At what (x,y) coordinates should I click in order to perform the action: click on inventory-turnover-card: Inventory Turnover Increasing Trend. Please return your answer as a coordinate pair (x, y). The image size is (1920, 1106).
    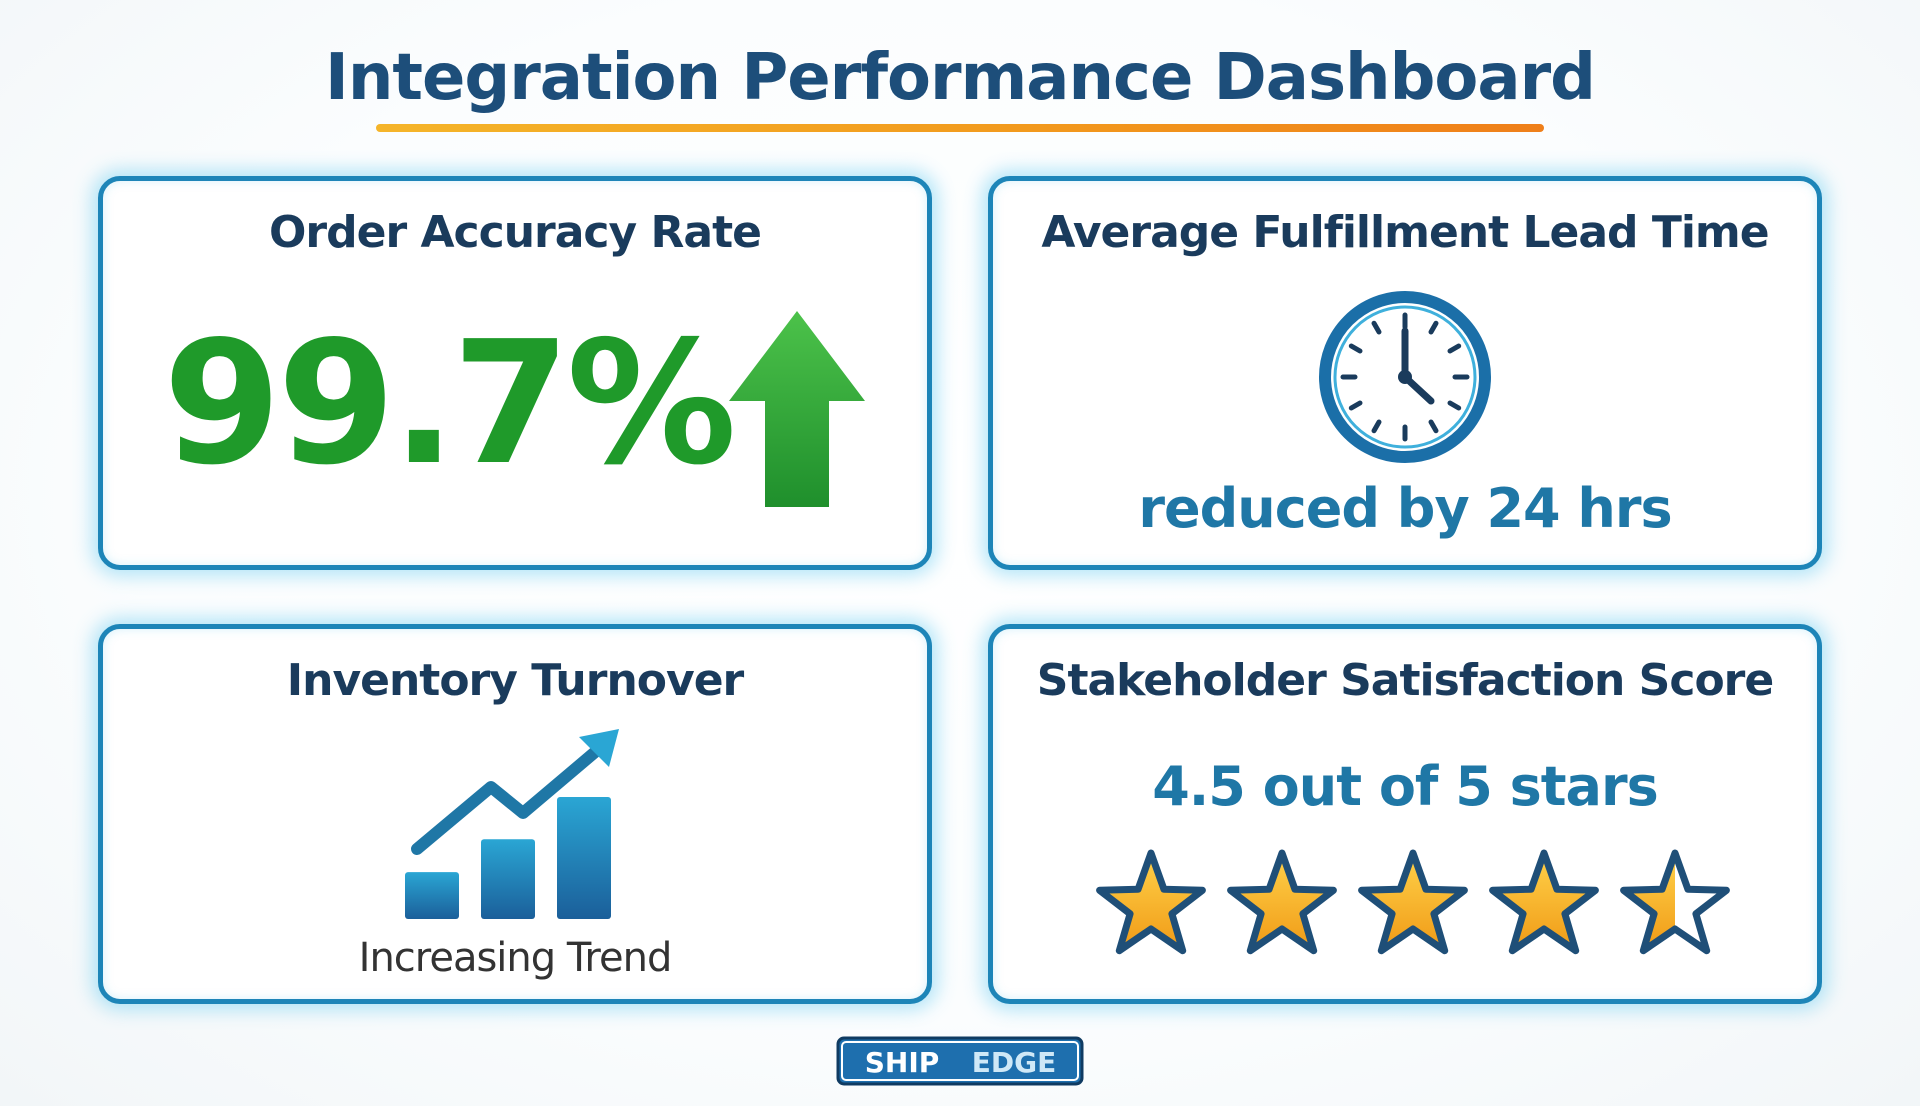
    Looking at the image, I should click on (515, 814).